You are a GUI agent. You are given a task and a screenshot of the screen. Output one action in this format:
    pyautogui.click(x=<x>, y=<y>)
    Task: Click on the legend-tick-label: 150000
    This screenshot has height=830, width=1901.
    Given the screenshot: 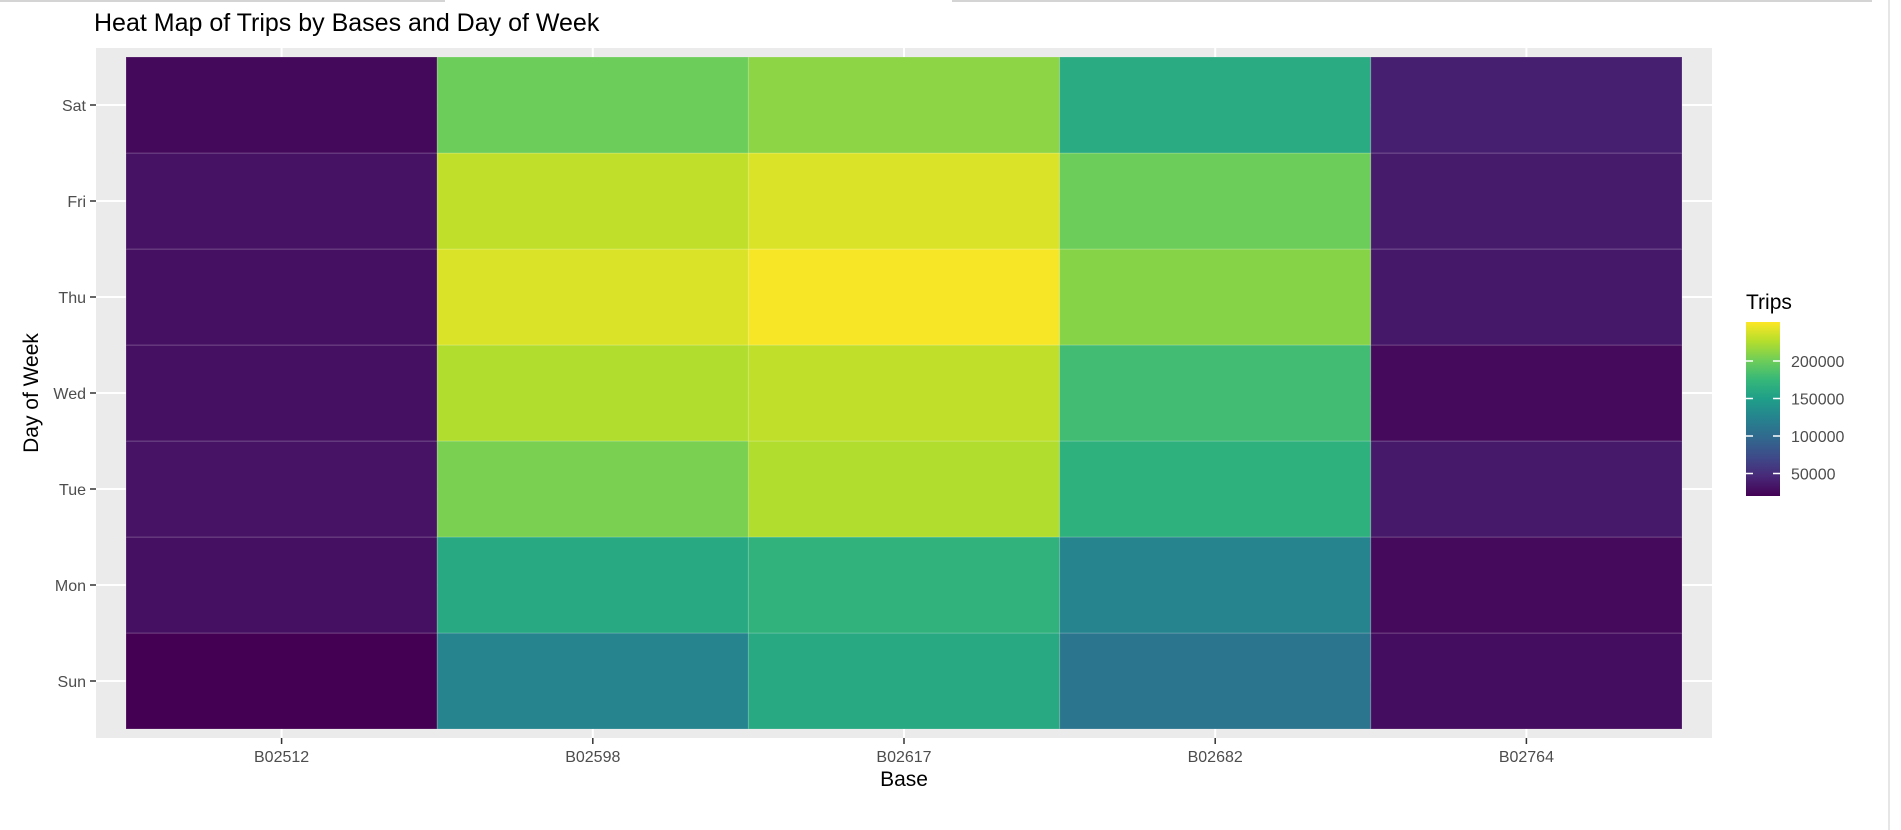 What is the action you would take?
    pyautogui.click(x=1817, y=400)
    